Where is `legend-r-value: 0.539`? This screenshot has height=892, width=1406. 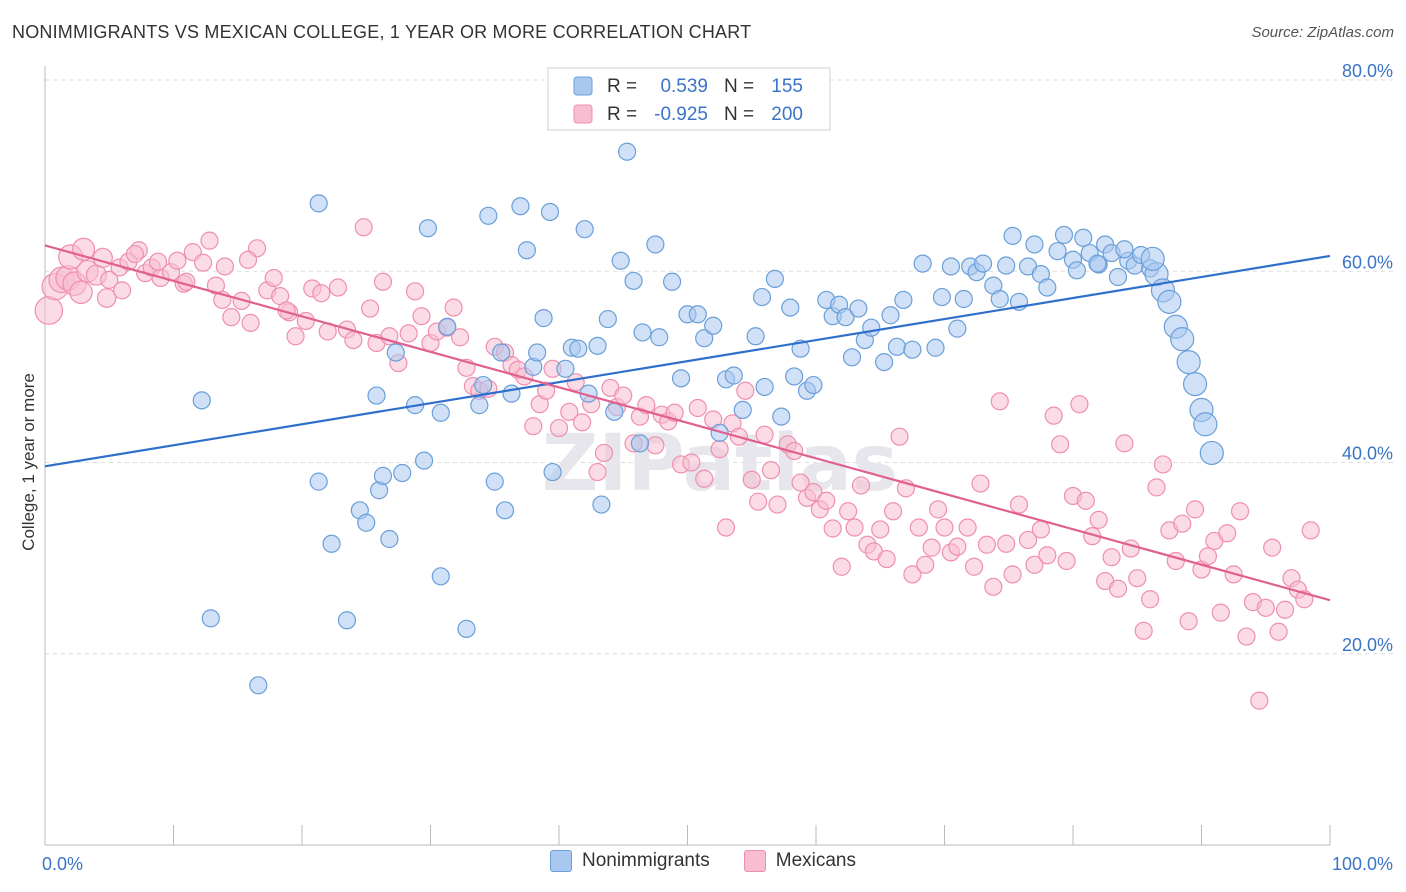
legend-r-value: 0.539 is located at coordinates (684, 86).